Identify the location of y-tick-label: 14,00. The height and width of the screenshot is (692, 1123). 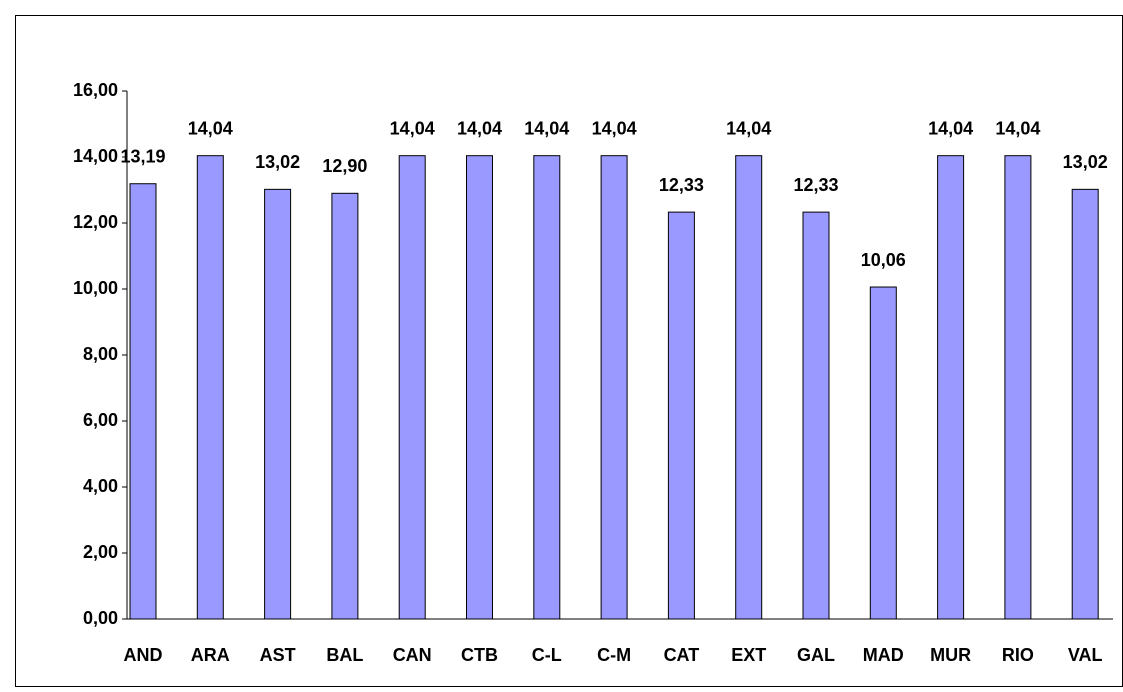
(95, 156).